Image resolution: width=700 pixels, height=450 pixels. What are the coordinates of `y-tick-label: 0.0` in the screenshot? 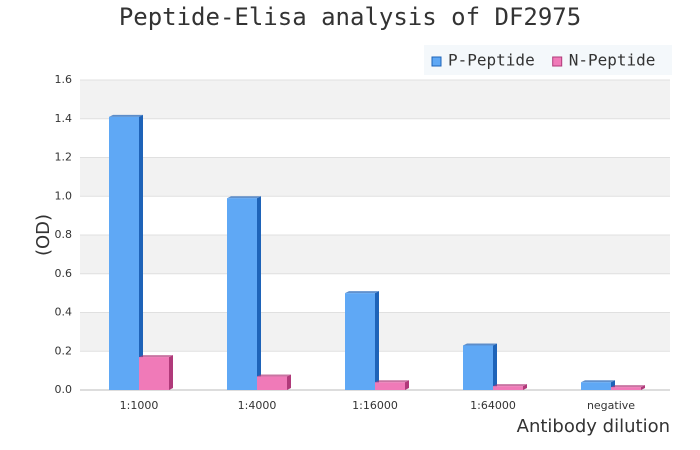 It's located at (64, 389).